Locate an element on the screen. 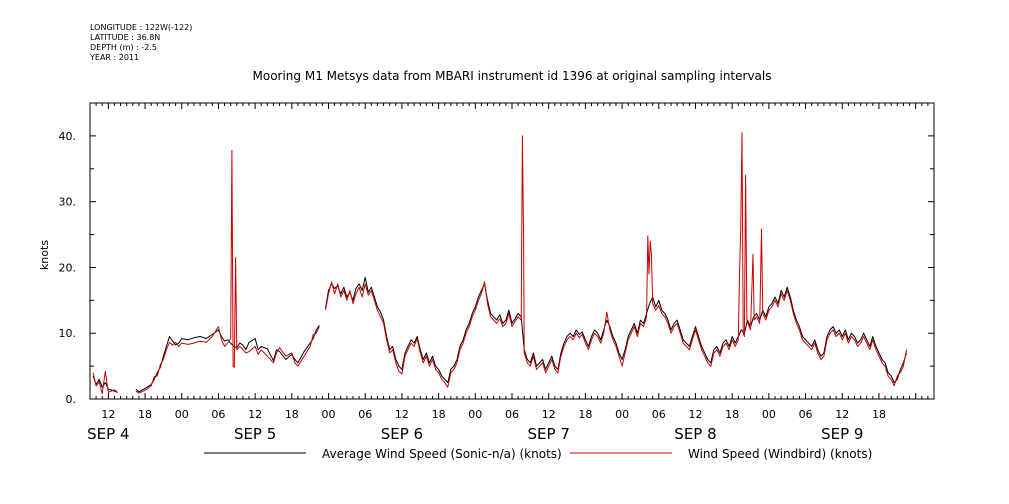 The image size is (1009, 504). date-label: SEP 8 is located at coordinates (695, 434).